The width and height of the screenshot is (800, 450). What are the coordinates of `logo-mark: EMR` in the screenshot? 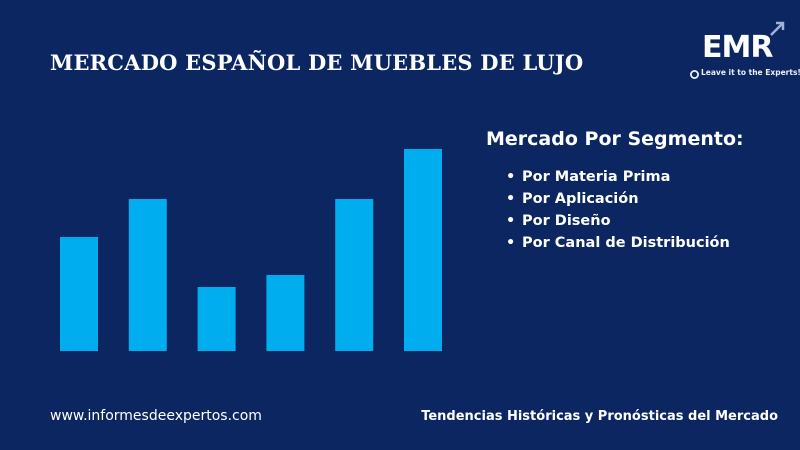 It's located at (737, 47).